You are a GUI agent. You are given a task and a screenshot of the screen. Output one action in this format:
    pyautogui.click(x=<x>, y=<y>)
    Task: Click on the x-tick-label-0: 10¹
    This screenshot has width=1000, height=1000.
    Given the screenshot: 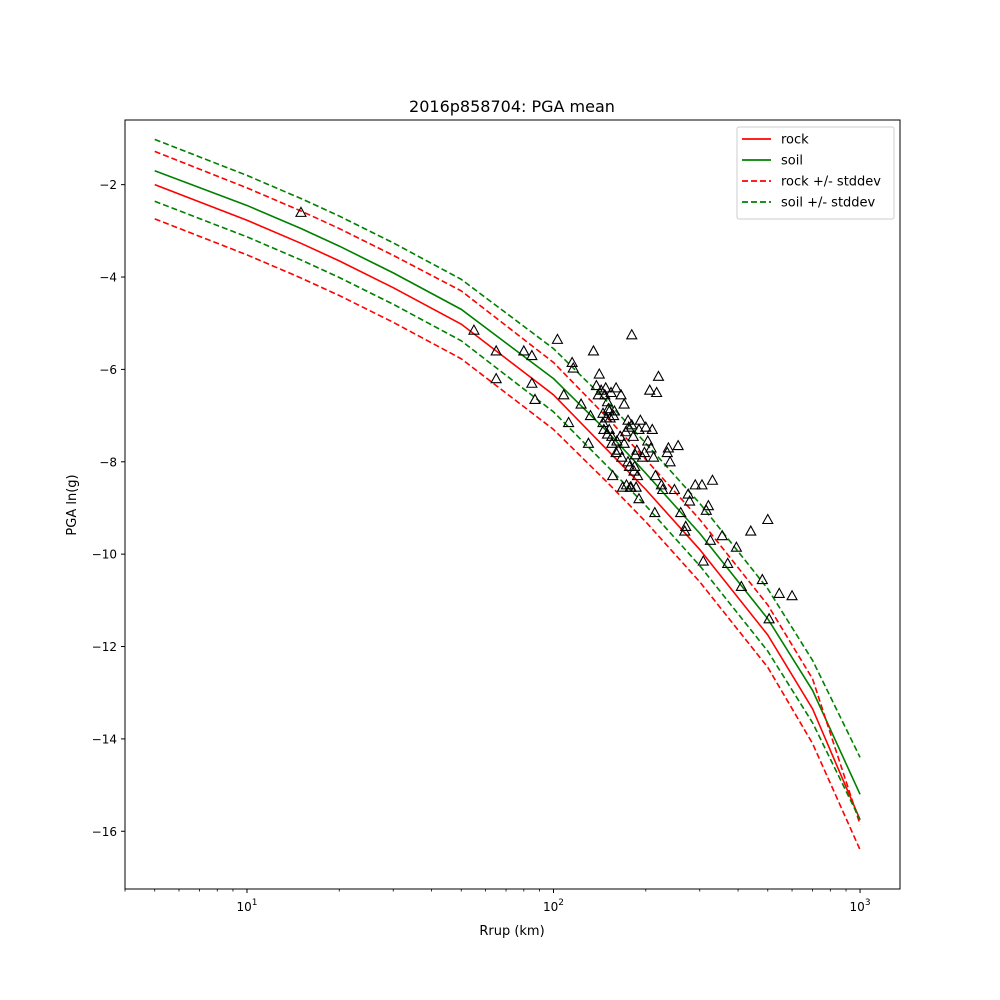 What is the action you would take?
    pyautogui.click(x=246, y=906)
    